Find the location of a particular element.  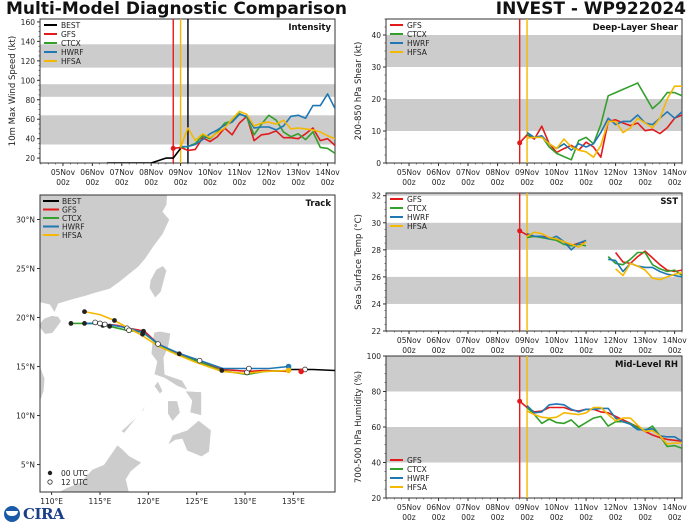

y-tick-label: 160 is located at coordinates (28, 22).